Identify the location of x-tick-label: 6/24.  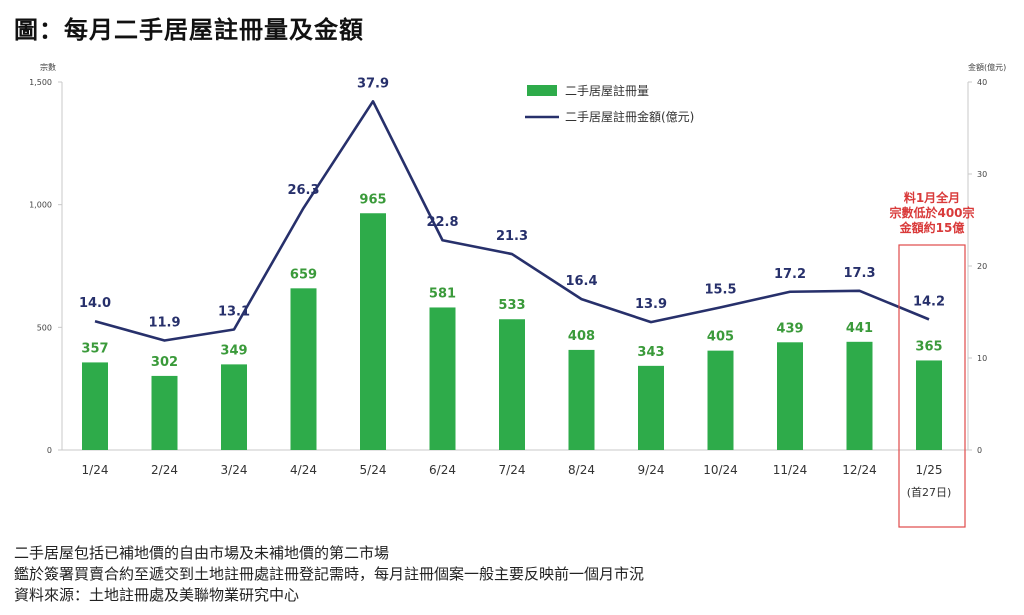
(442, 470).